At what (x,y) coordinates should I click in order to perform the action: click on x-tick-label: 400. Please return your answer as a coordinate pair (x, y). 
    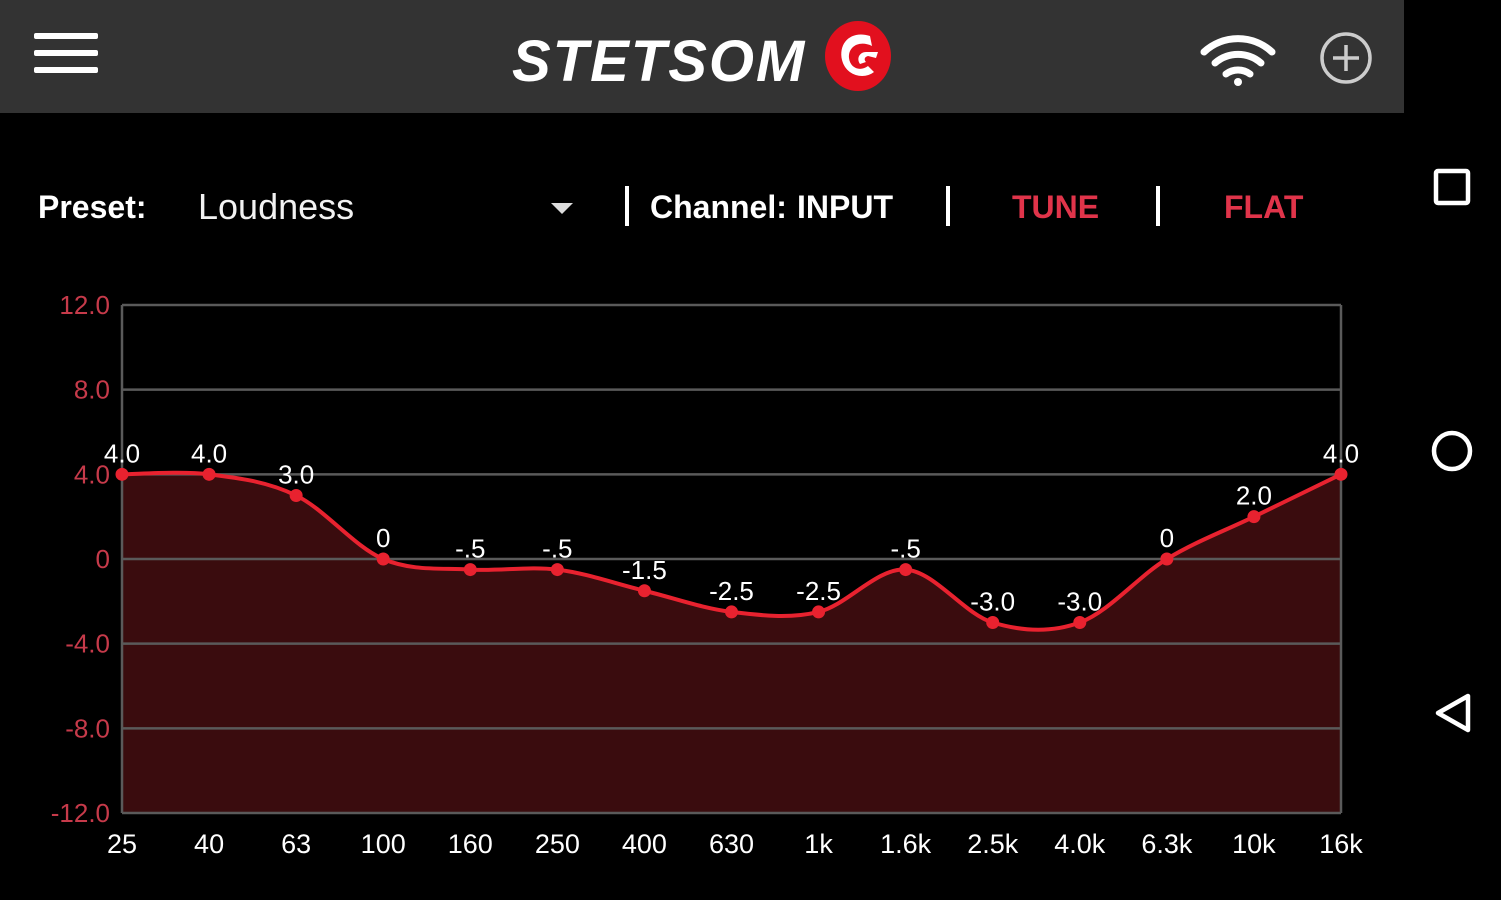
    Looking at the image, I should click on (644, 844).